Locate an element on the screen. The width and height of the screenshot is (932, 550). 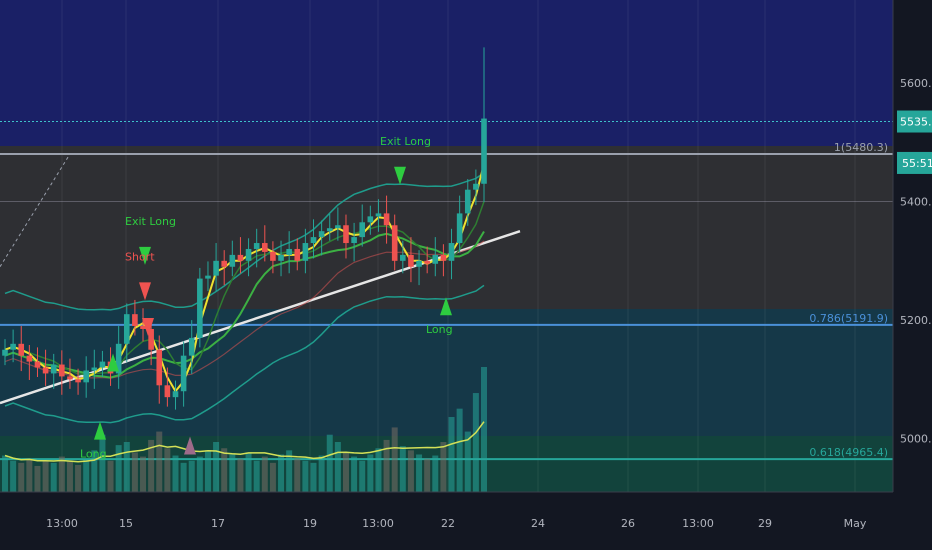
countdown-label: 55:51 is located at coordinates (917, 163).